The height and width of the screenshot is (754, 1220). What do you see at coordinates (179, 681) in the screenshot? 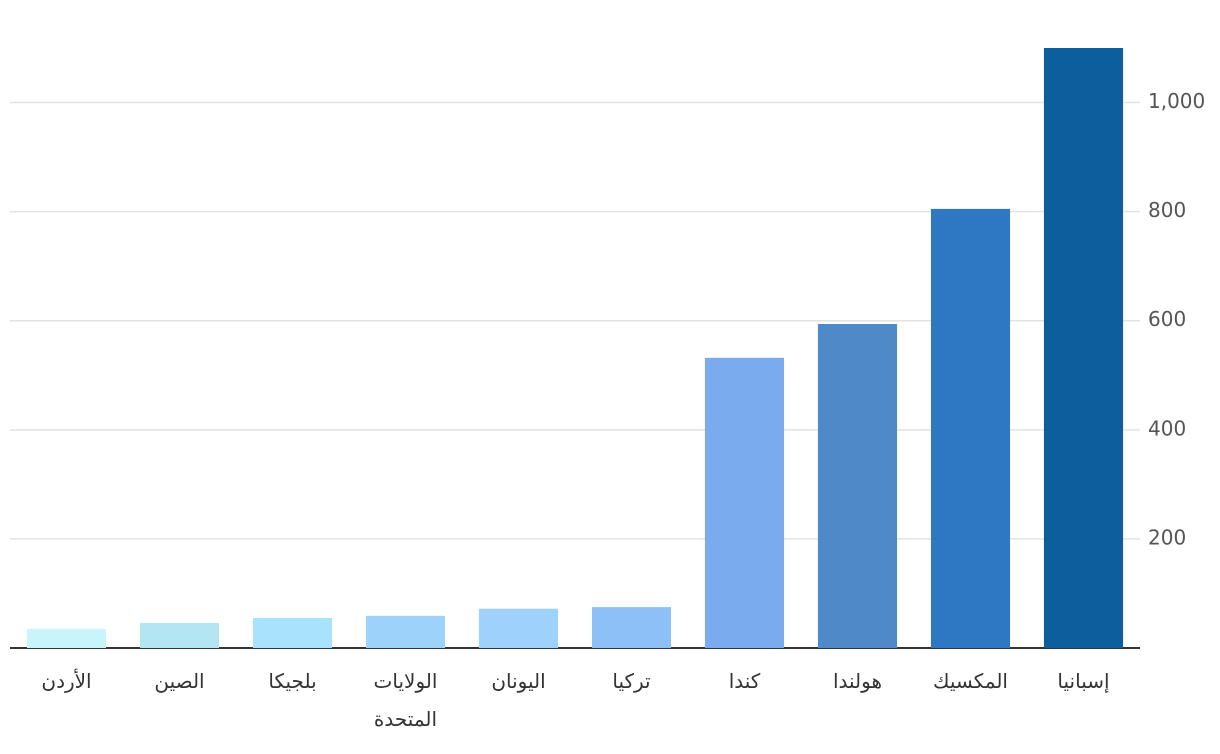
I see `x-tick-label: الصين` at bounding box center [179, 681].